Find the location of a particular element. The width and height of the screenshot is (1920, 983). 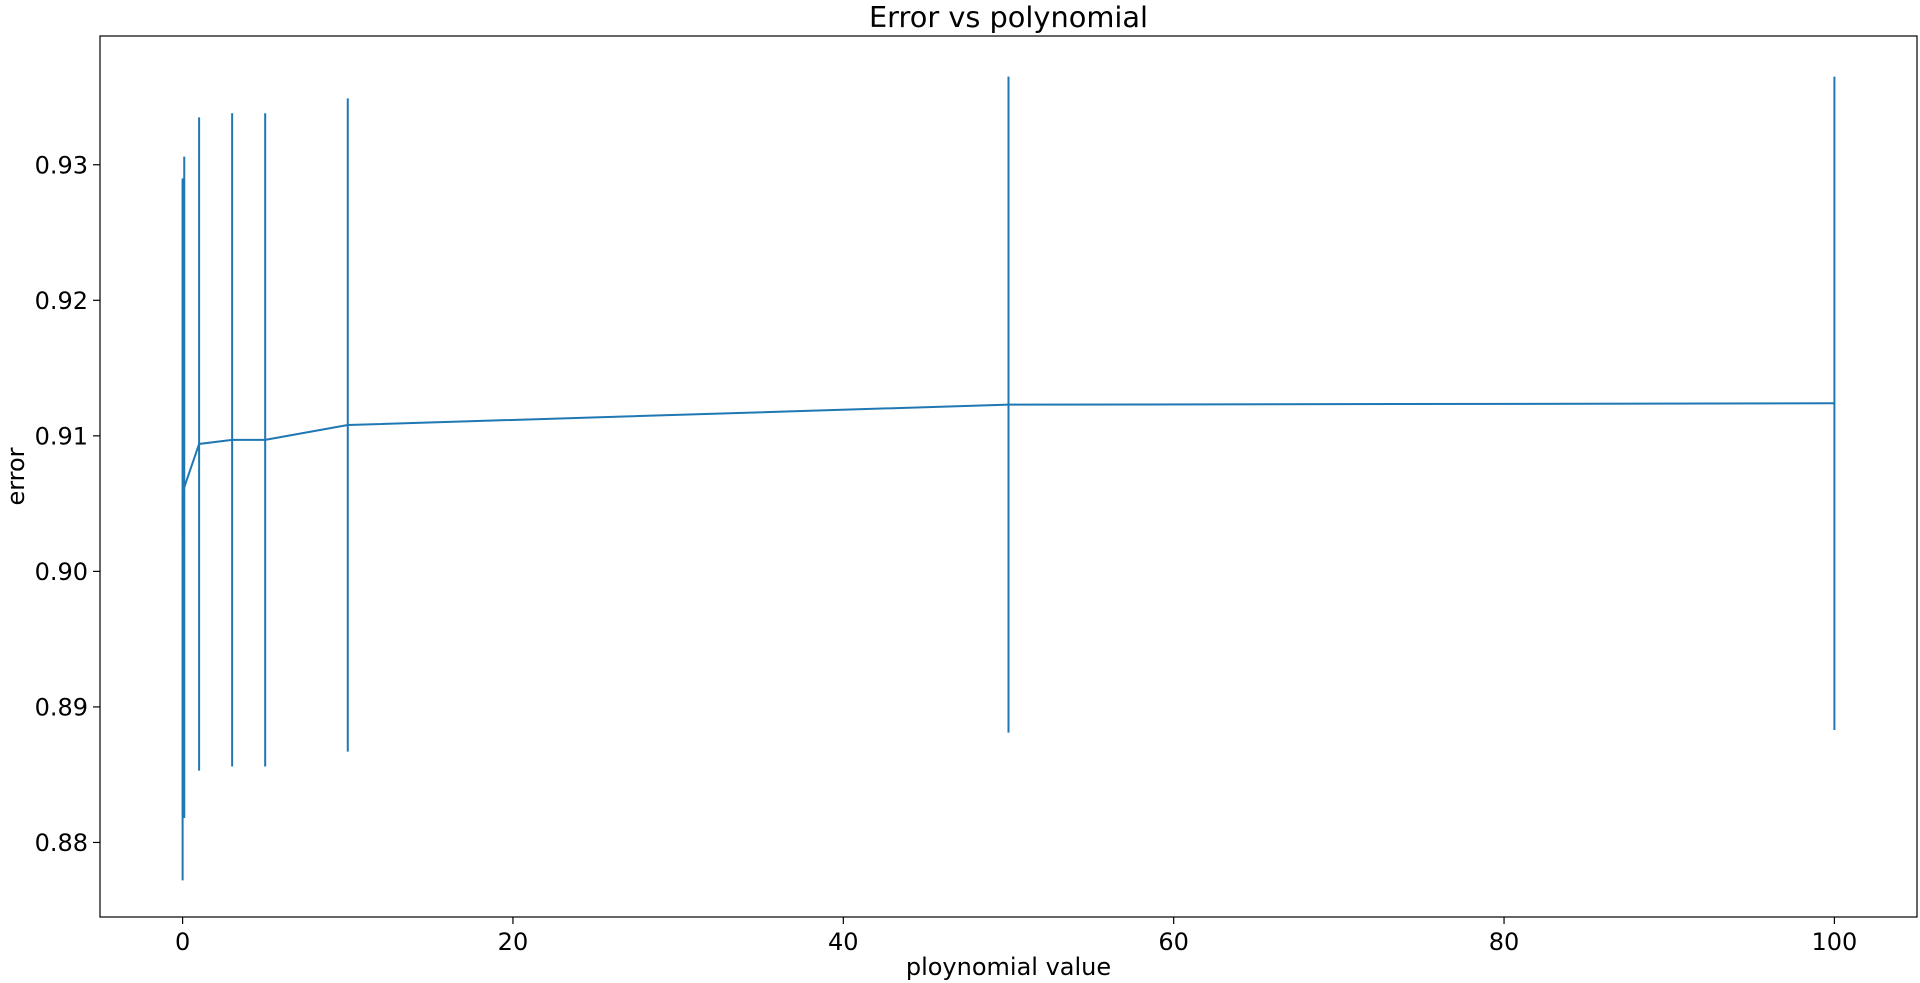

y-axis-label: error is located at coordinates (16, 476).